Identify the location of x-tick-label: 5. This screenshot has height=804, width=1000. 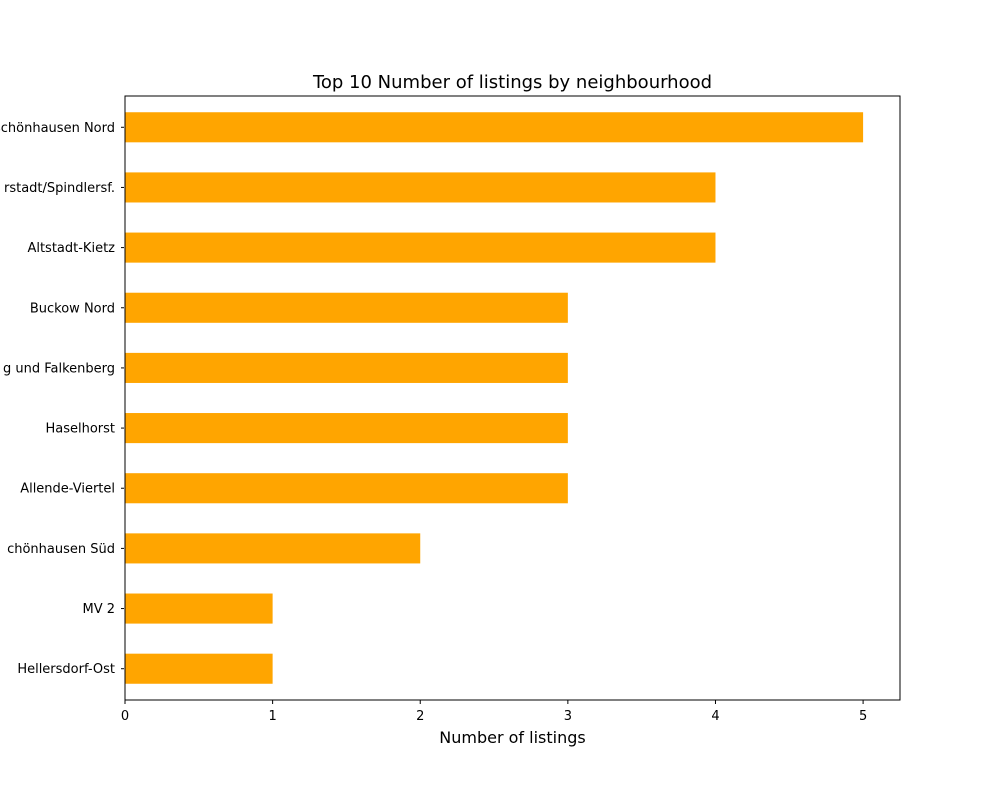
(863, 716).